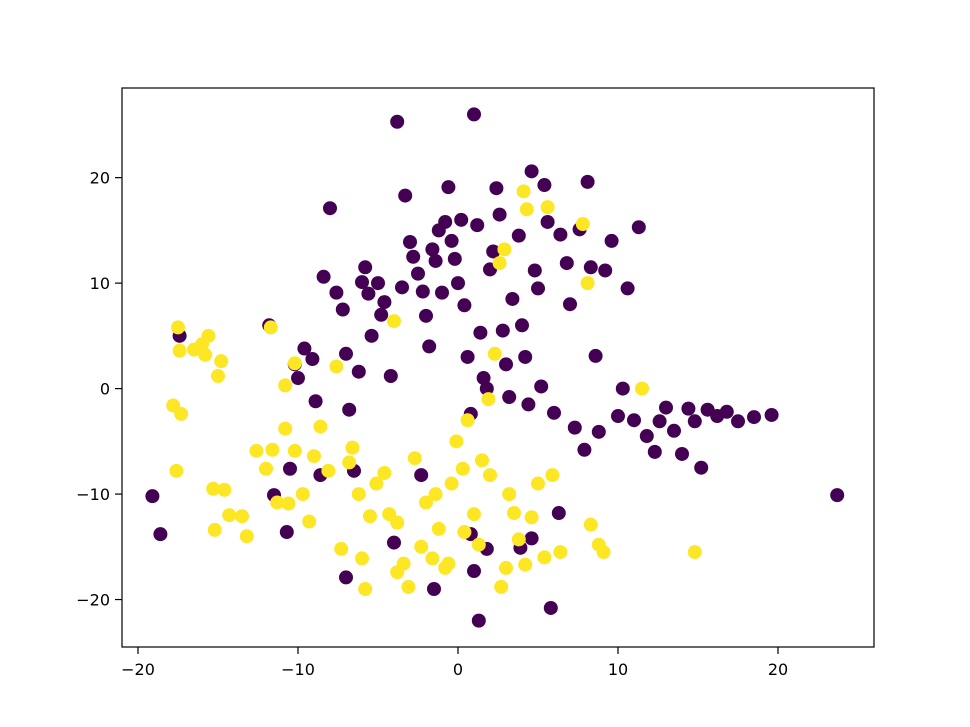 Image resolution: width=970 pixels, height=727 pixels. Describe the element at coordinates (458, 669) in the screenshot. I see `x-tick-label: 0` at that location.